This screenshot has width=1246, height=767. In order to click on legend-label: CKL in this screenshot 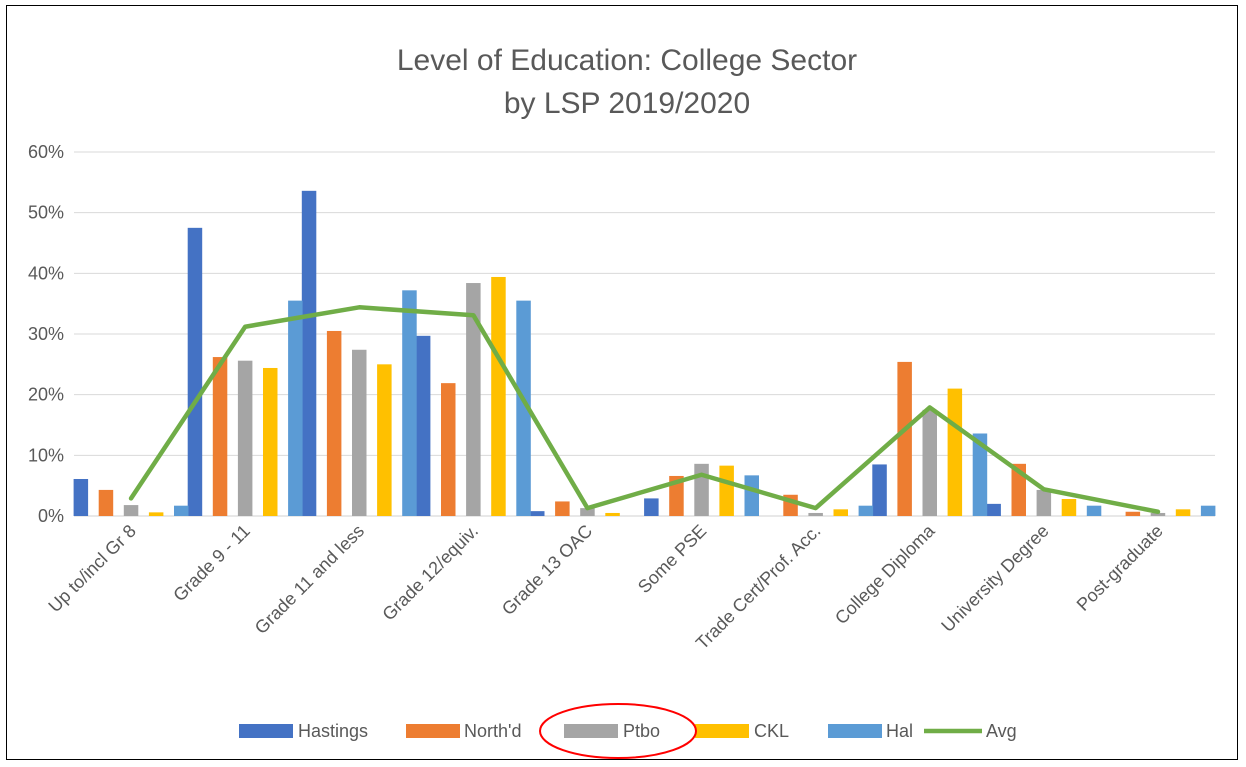, I will do `click(771, 731)`.